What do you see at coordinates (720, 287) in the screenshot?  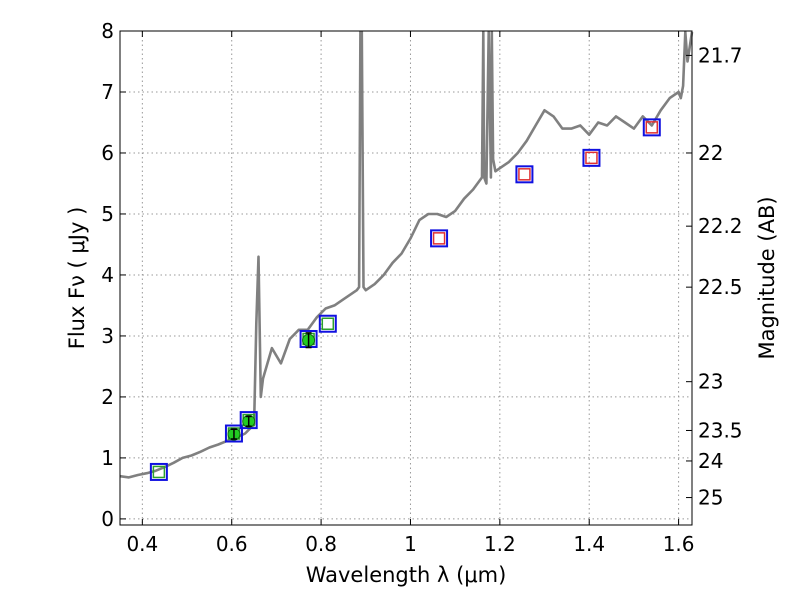 I see `y2-tick-label: 22.5` at bounding box center [720, 287].